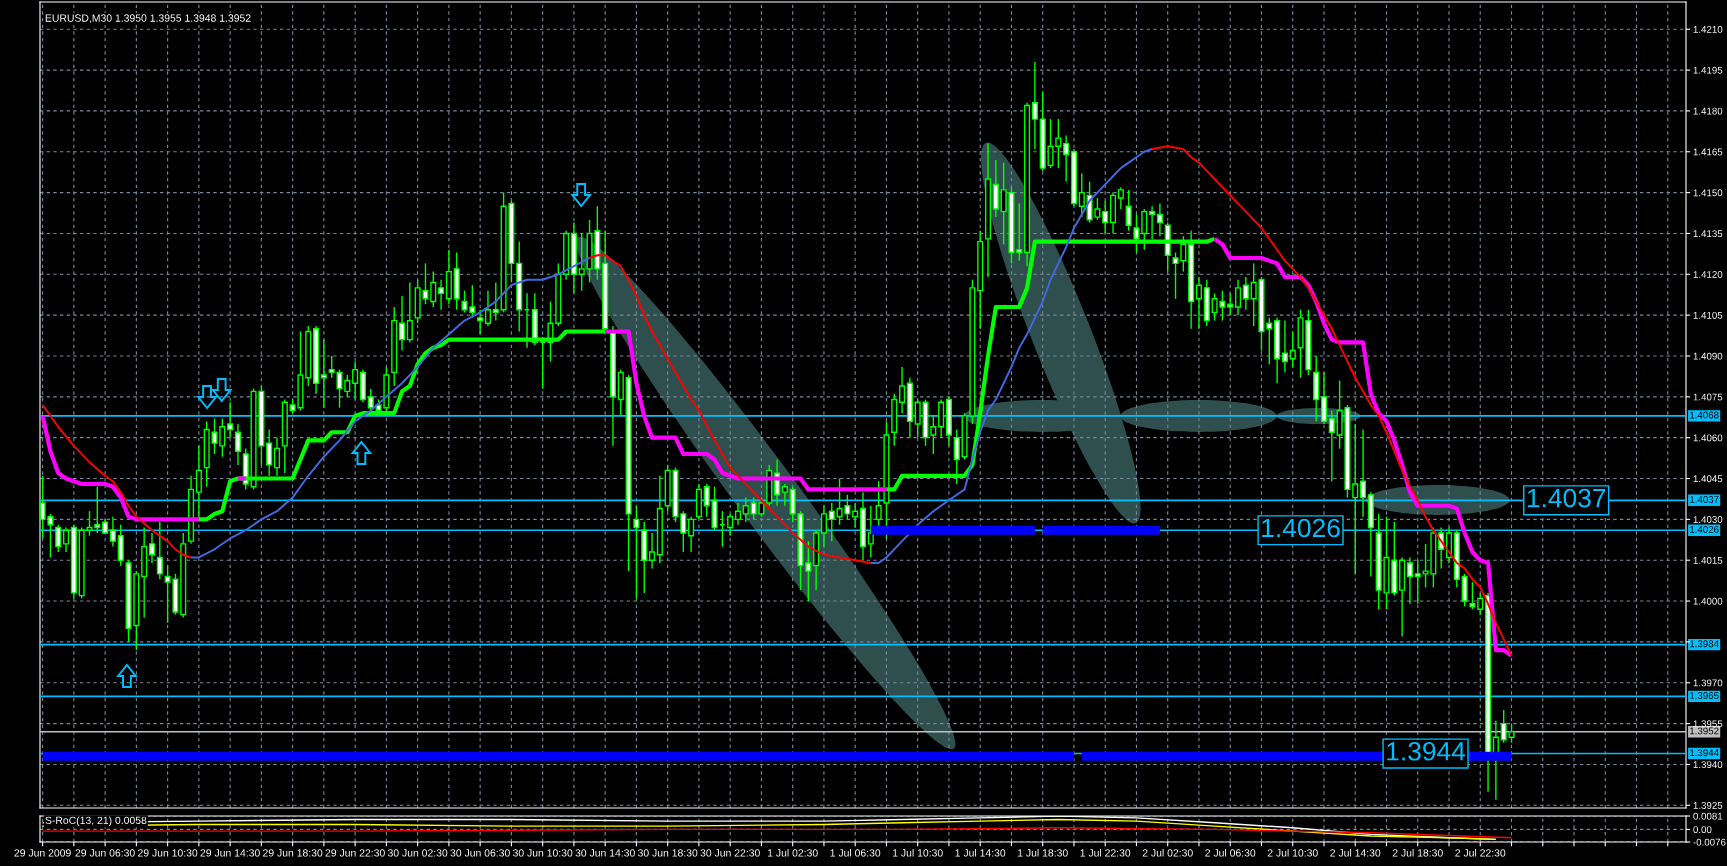 The image size is (1727, 866). What do you see at coordinates (542, 853) in the screenshot?
I see `x-tick-label: 30 Jun 10:30` at bounding box center [542, 853].